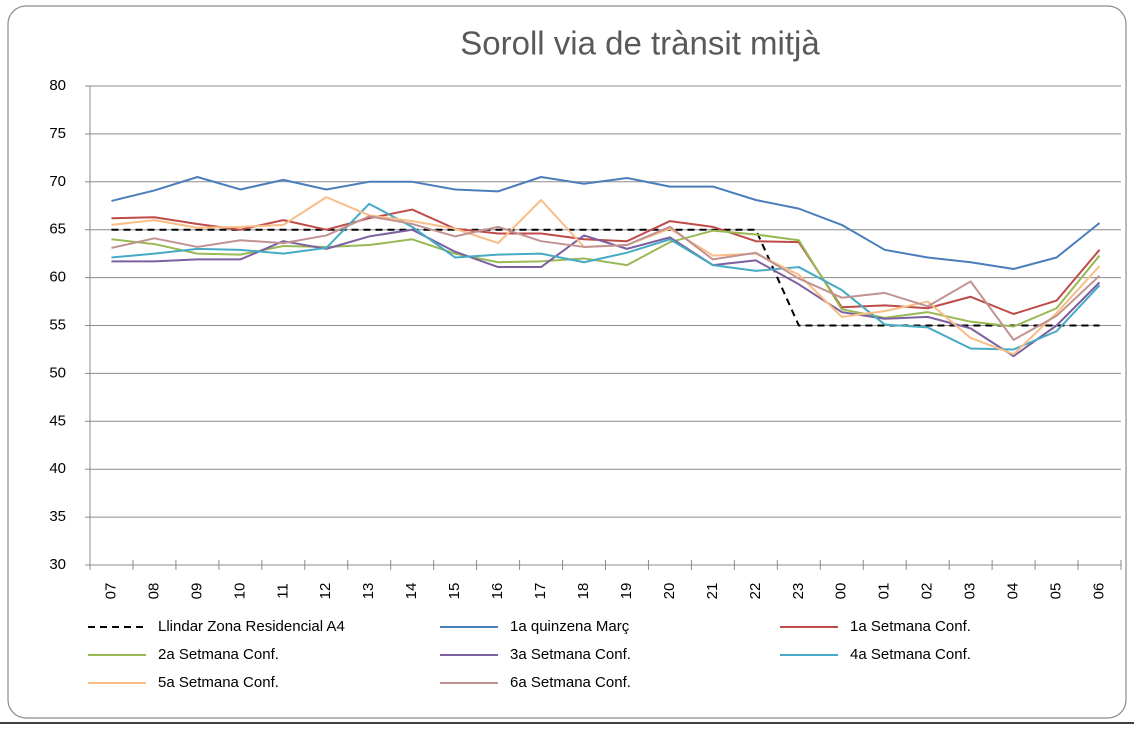  Describe the element at coordinates (798, 591) in the screenshot. I see `x-tick-label: 23` at that location.